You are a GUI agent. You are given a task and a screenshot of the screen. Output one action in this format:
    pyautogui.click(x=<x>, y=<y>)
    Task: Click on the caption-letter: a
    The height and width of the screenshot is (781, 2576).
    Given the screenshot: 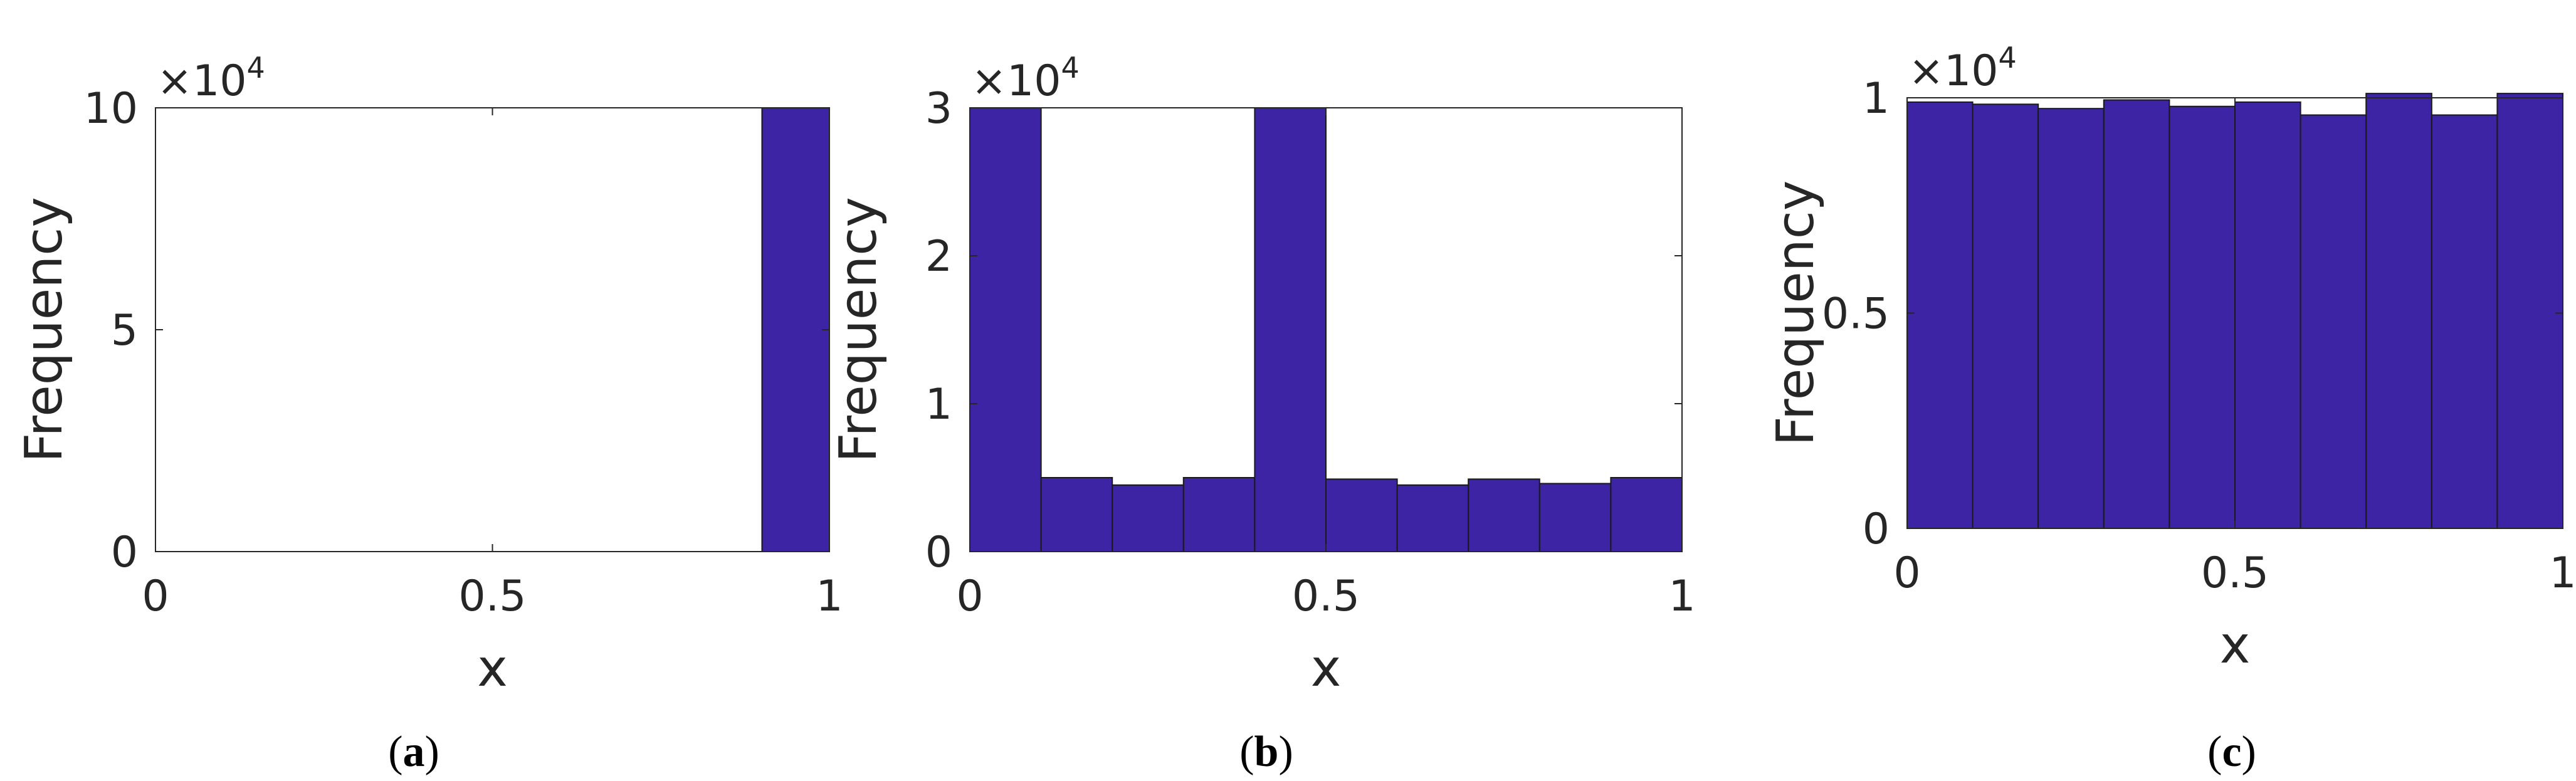 What is the action you would take?
    pyautogui.click(x=414, y=752)
    